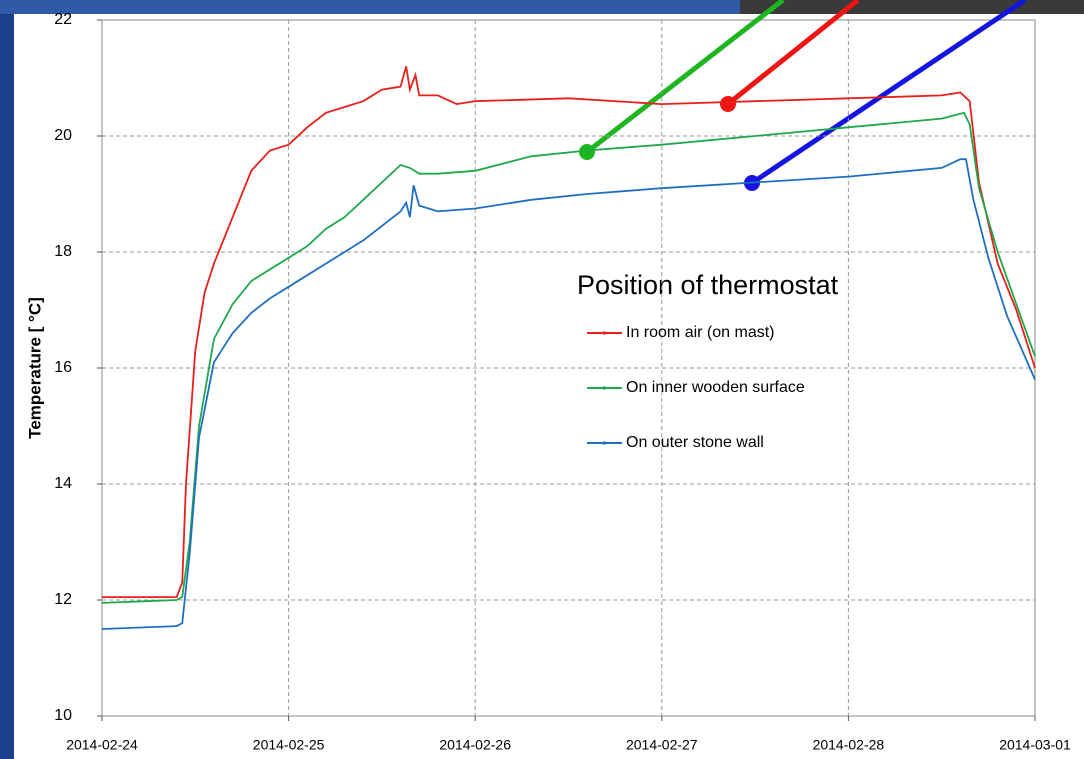 This screenshot has height=759, width=1084. I want to click on y-tick-label: 10, so click(63, 715).